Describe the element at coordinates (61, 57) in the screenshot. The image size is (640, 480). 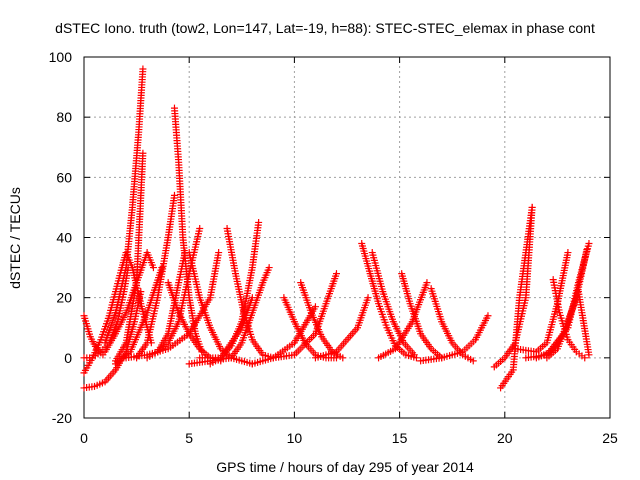
I see `y-tick-label: 100` at that location.